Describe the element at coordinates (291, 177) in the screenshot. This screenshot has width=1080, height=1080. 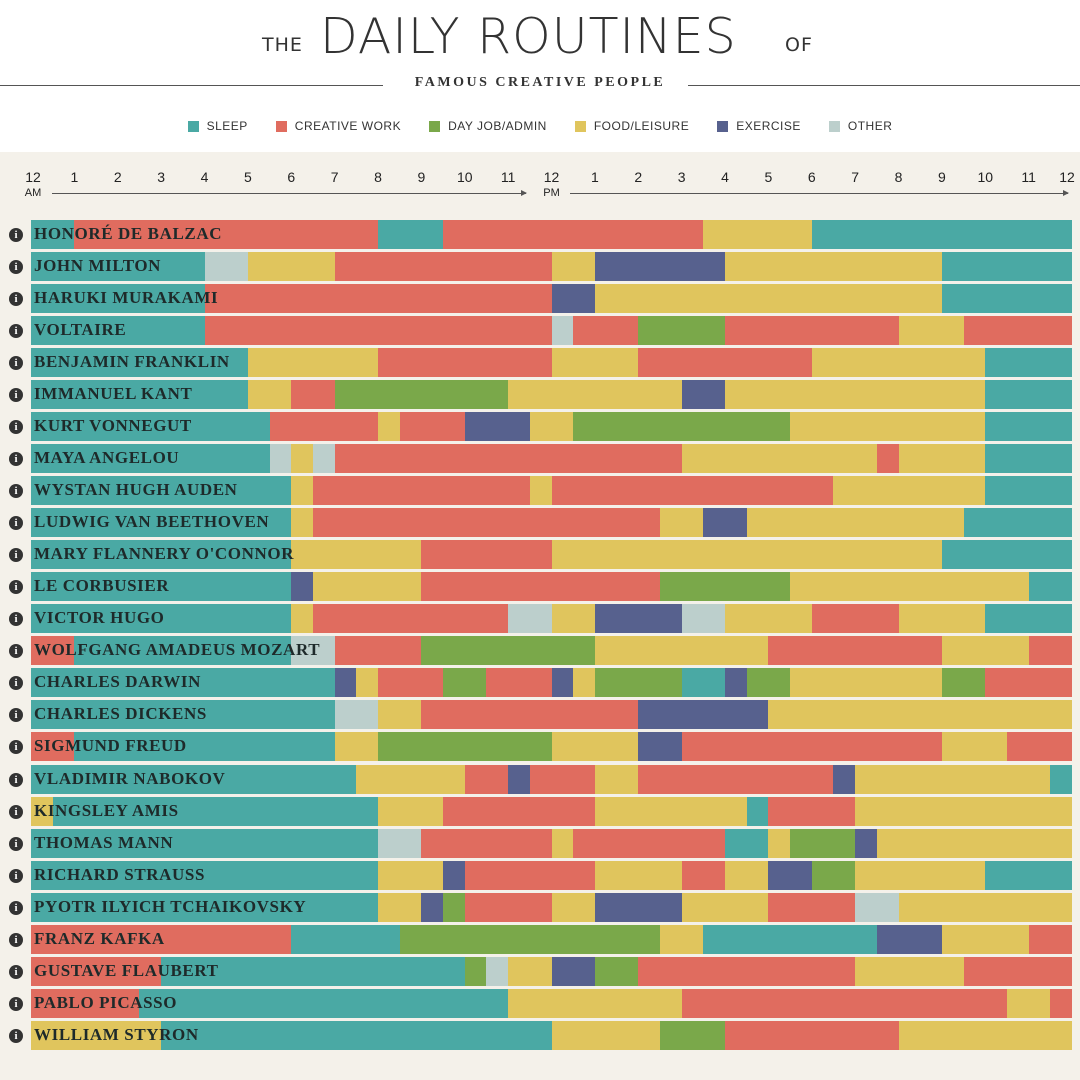
I see `x-tick-label: 6` at that location.